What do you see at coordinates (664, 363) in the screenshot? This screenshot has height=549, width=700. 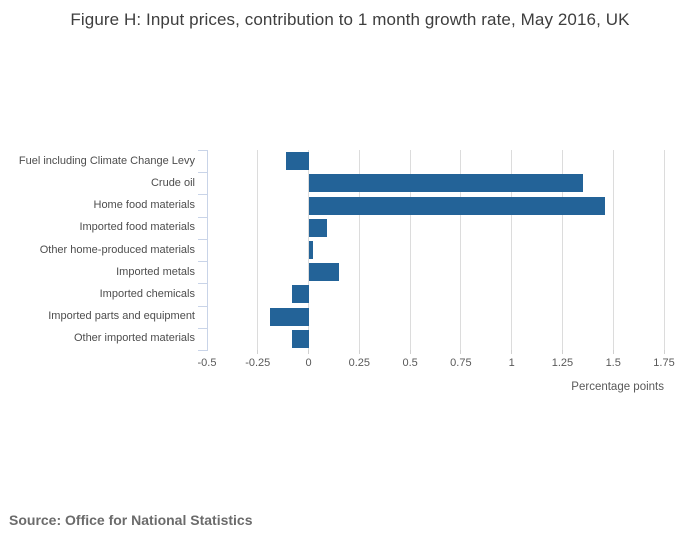 I see `x-tick-label: 1.75` at bounding box center [664, 363].